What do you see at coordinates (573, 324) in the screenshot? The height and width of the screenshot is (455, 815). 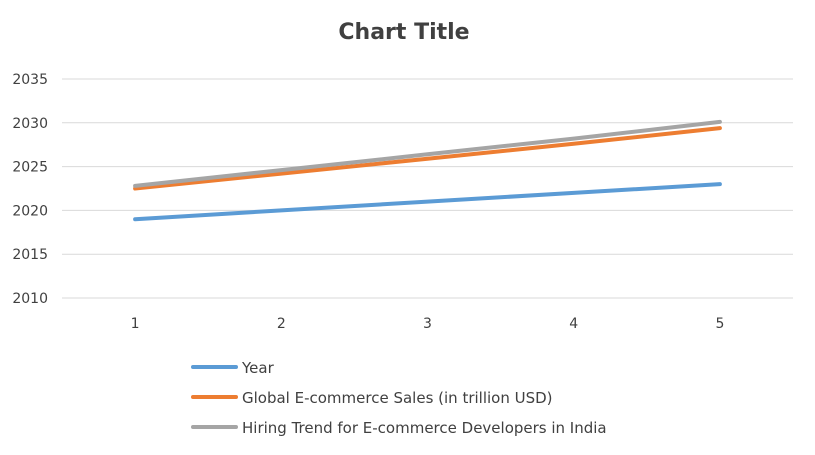 I see `x-tick-label: 4` at bounding box center [573, 324].